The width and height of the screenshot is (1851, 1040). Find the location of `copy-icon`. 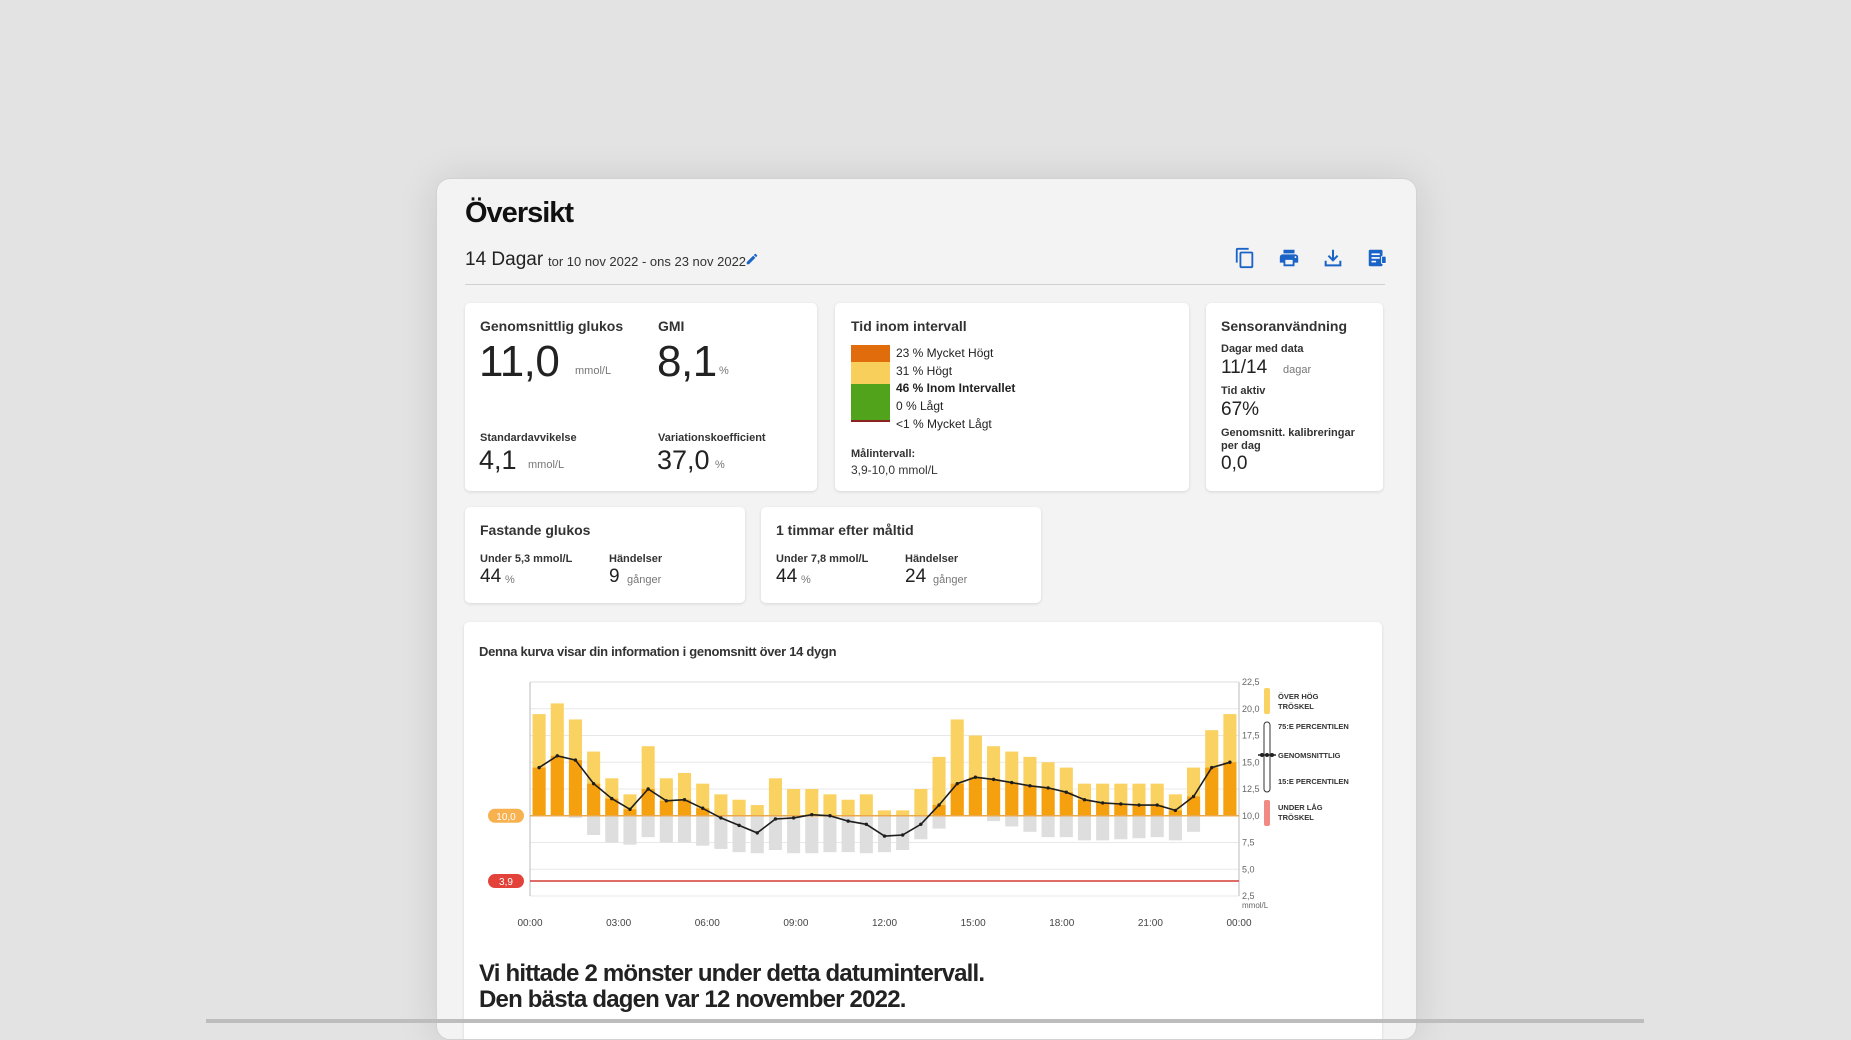

copy-icon is located at coordinates (1245, 258).